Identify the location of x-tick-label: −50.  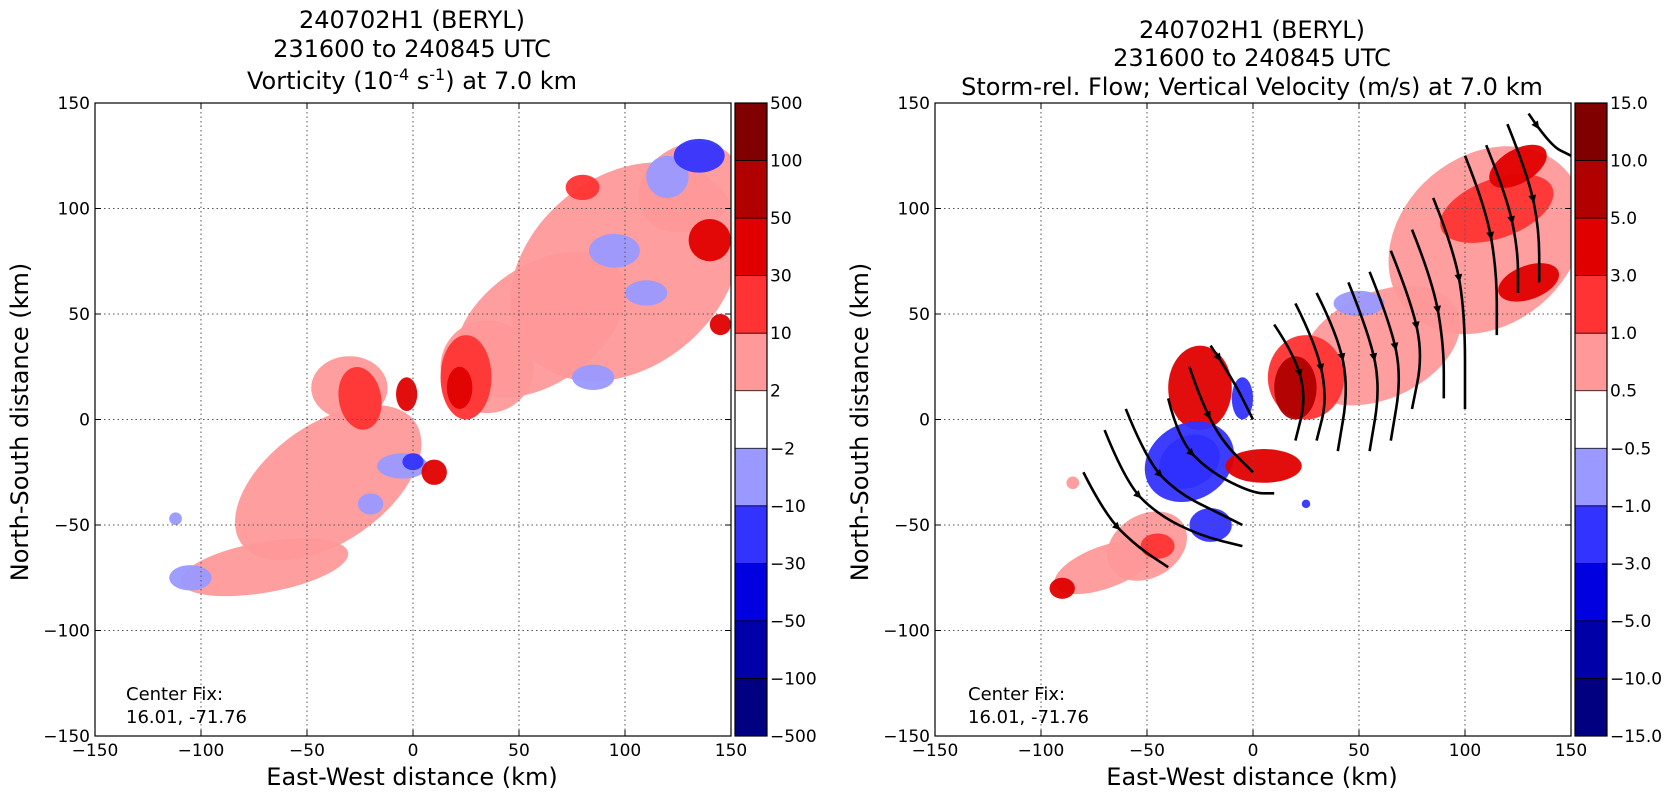
(307, 751).